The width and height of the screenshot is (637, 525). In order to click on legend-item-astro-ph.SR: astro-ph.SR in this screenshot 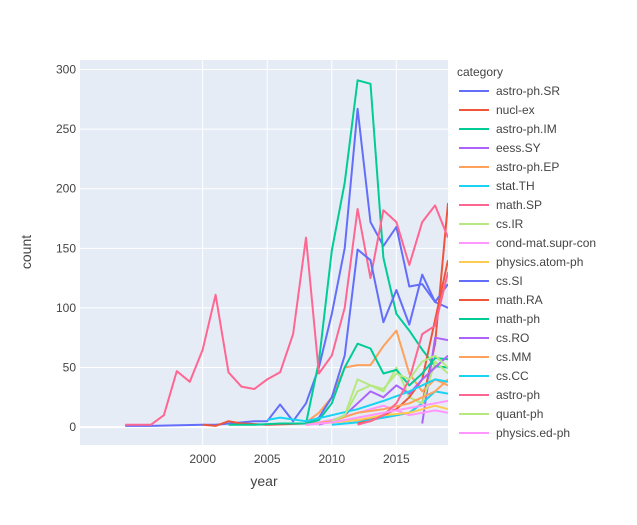, I will do `click(509, 91)`.